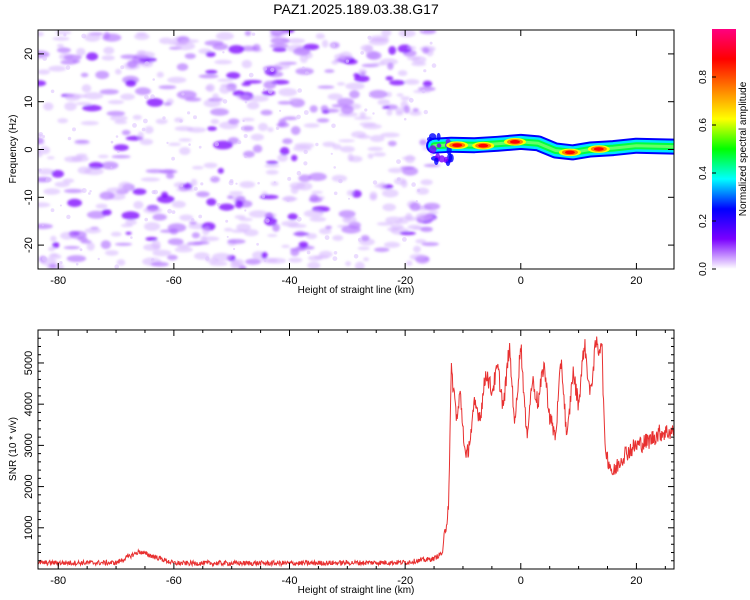 Image resolution: width=750 pixels, height=600 pixels. What do you see at coordinates (703, 77) in the screenshot?
I see `colorbar-tick-label: 0.8` at bounding box center [703, 77].